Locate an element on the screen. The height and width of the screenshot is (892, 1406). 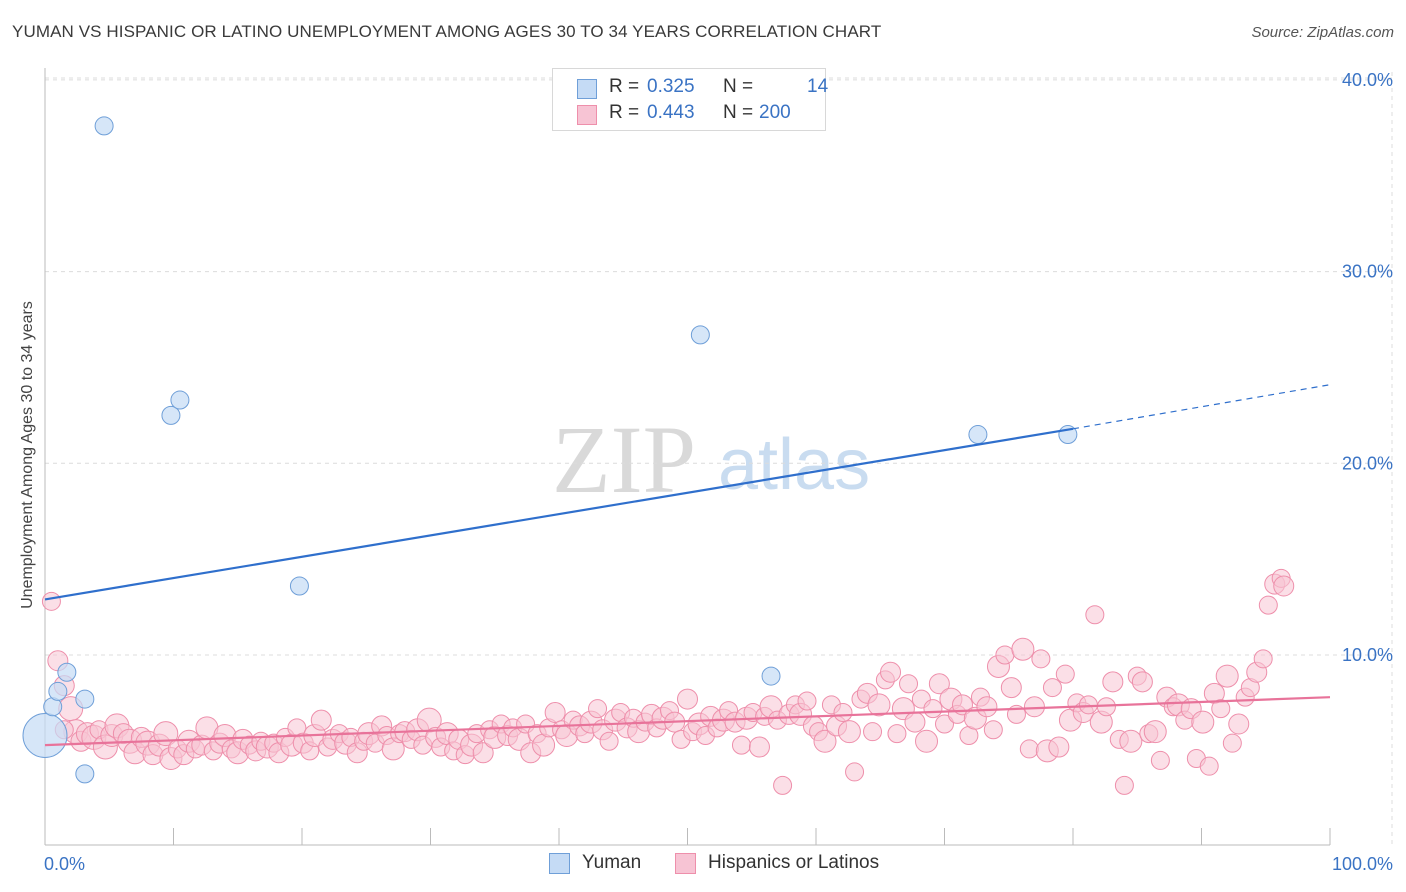
y-tick-label: 20.0% is located at coordinates (1367, 463).